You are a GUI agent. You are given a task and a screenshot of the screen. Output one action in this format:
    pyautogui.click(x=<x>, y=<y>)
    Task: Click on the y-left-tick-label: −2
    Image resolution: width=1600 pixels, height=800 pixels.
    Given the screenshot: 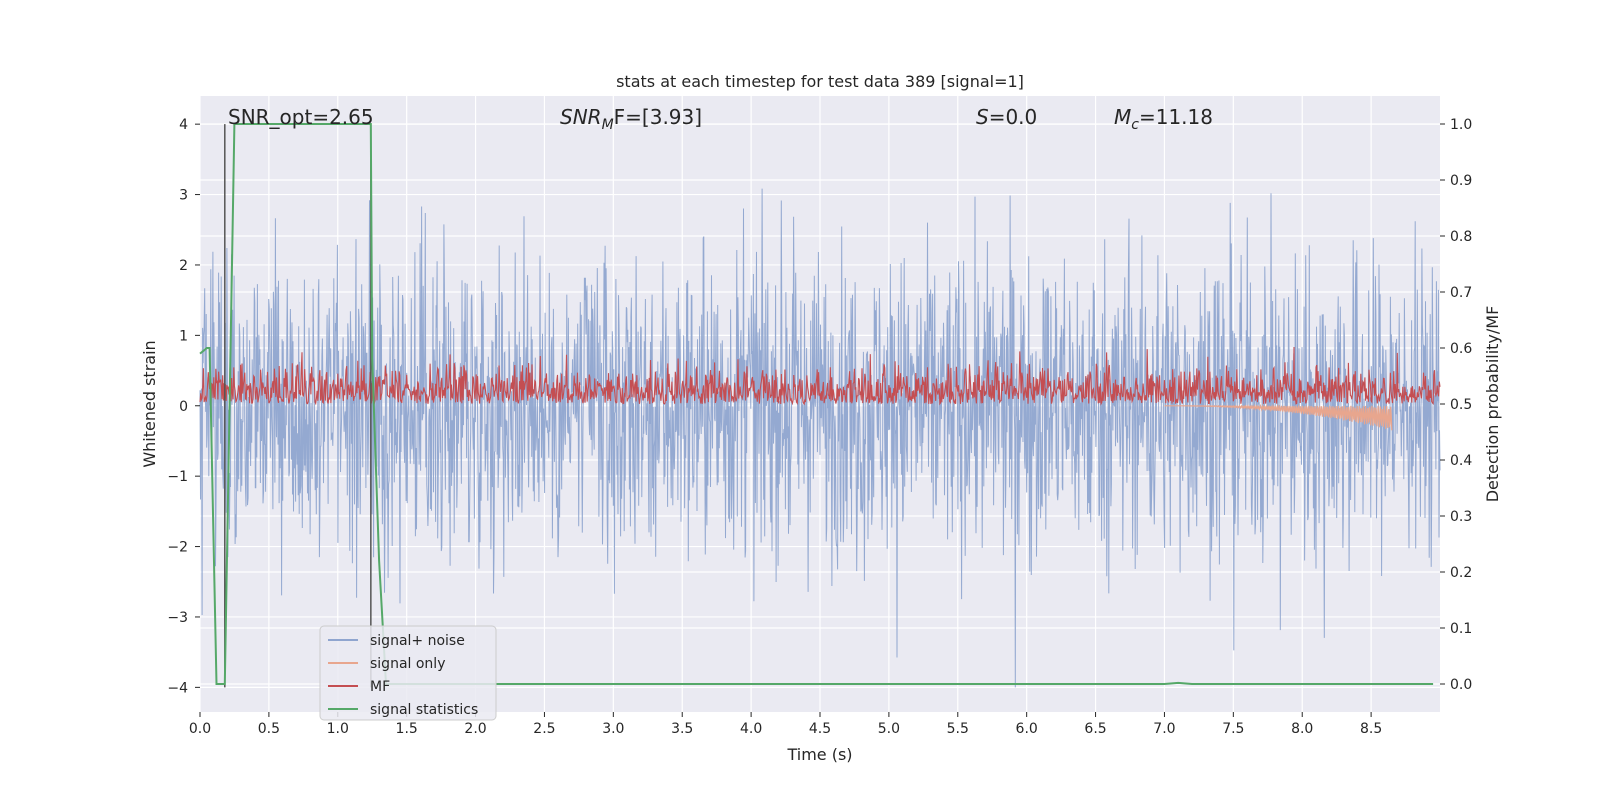 What is the action you would take?
    pyautogui.click(x=177, y=548)
    